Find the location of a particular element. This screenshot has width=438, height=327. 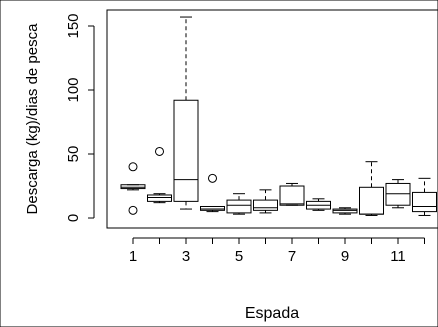

y-axis-label: Descarga (kg)/dias de pesca is located at coordinates (32, 119).